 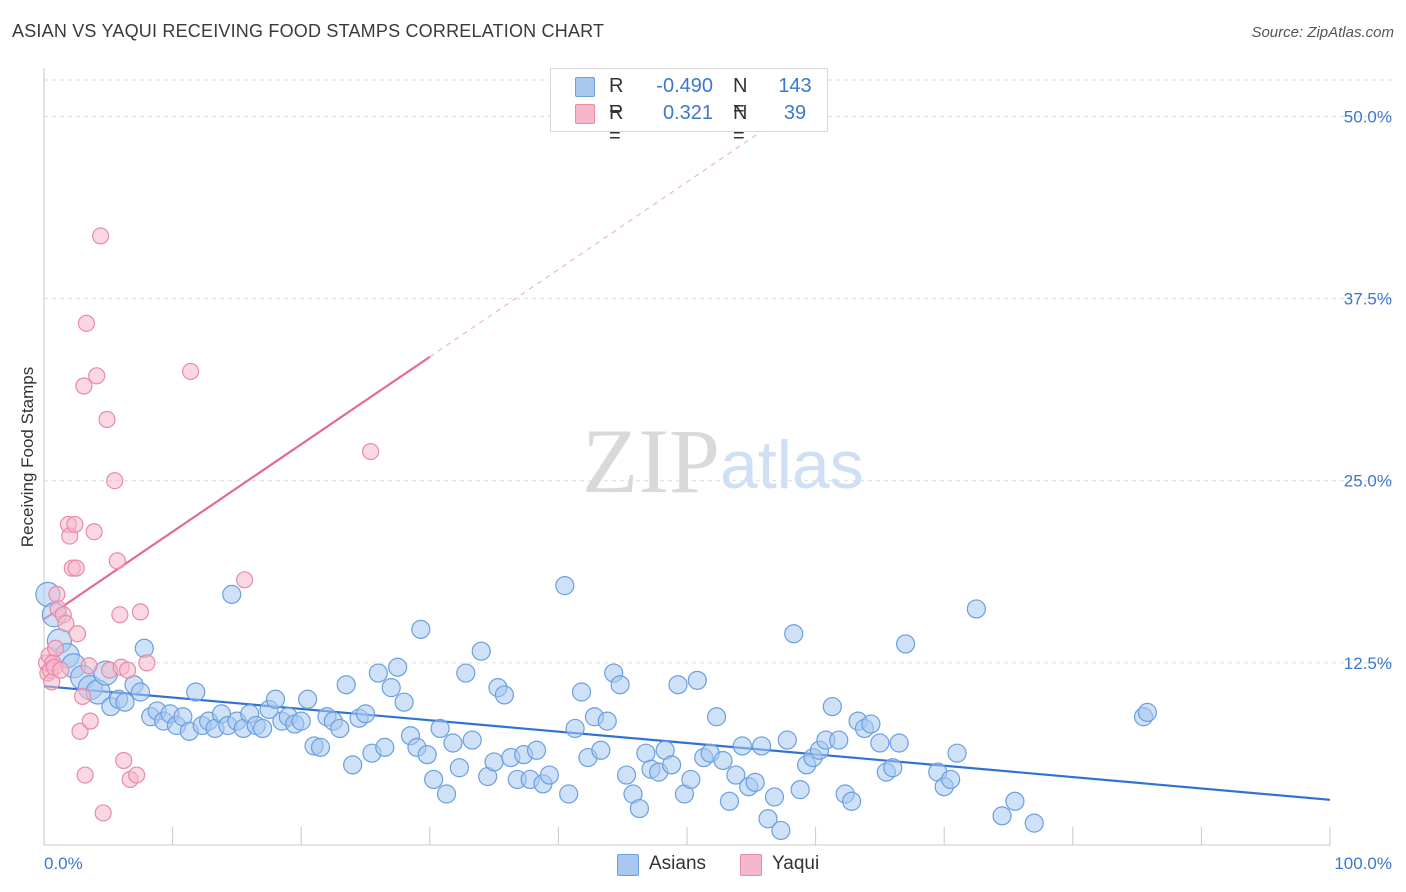 I want to click on yaqui-legend-swatch, so click(x=751, y=865).